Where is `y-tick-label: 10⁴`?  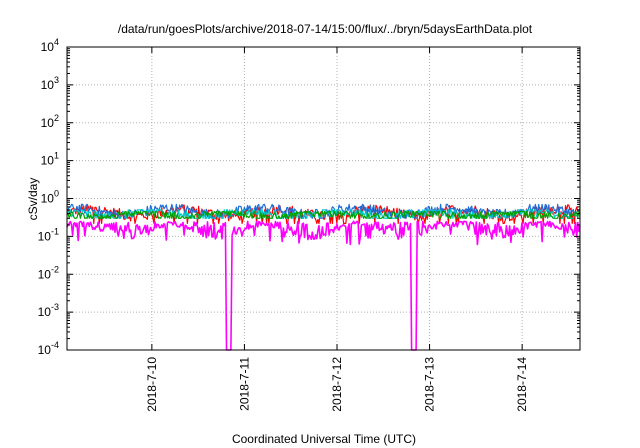
y-tick-label: 10⁴ is located at coordinates (50, 45).